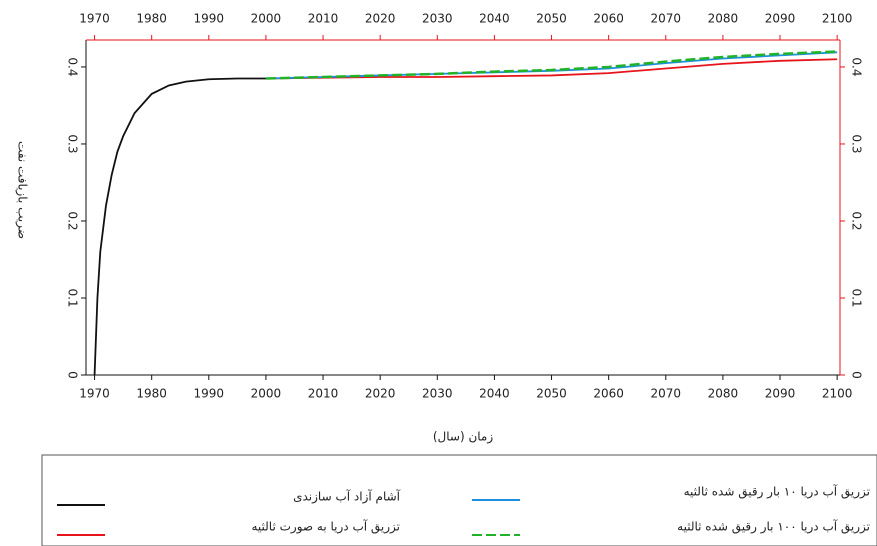  Describe the element at coordinates (780, 19) in the screenshot. I see `x-top-tick-label: 2090` at that location.